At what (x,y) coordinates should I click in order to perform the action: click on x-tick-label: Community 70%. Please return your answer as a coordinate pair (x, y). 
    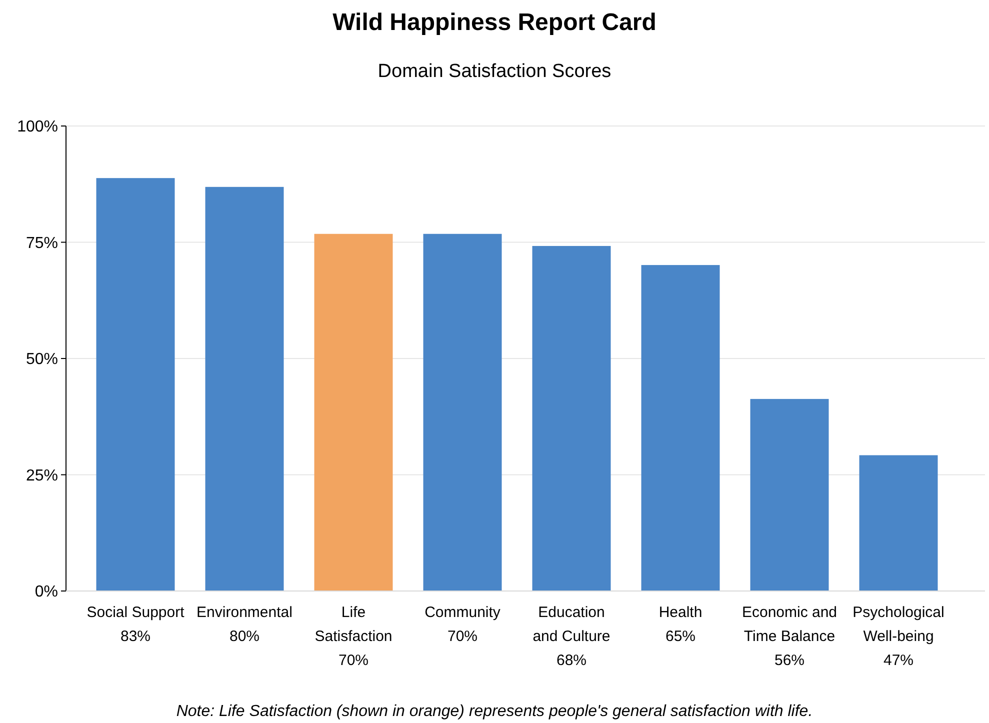
    Looking at the image, I should click on (462, 624).